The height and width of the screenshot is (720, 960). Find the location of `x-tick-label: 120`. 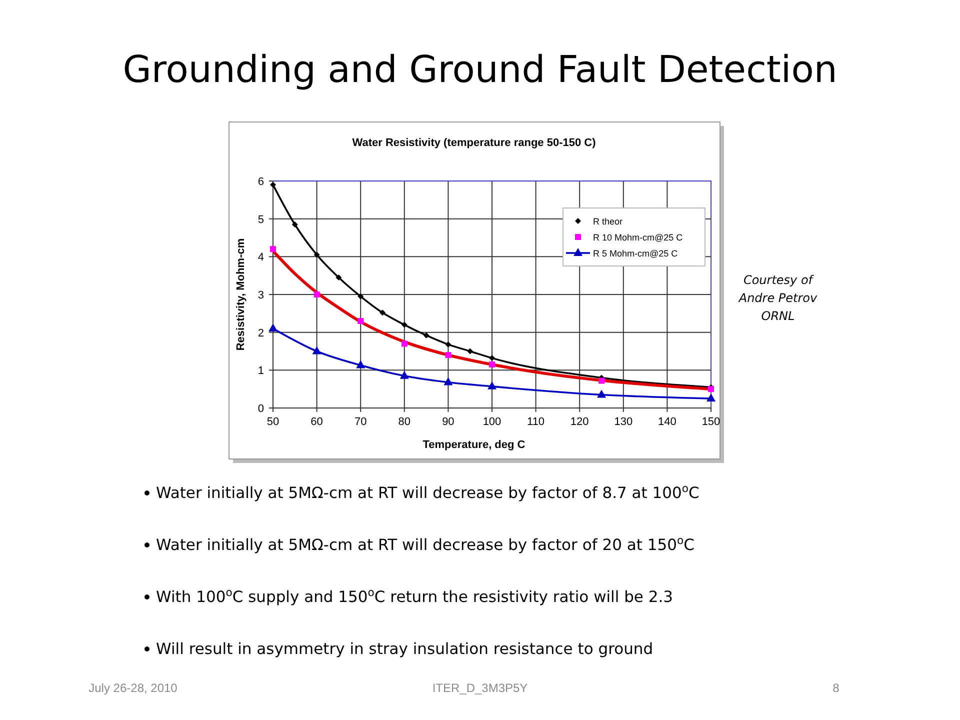

x-tick-label: 120 is located at coordinates (579, 422).